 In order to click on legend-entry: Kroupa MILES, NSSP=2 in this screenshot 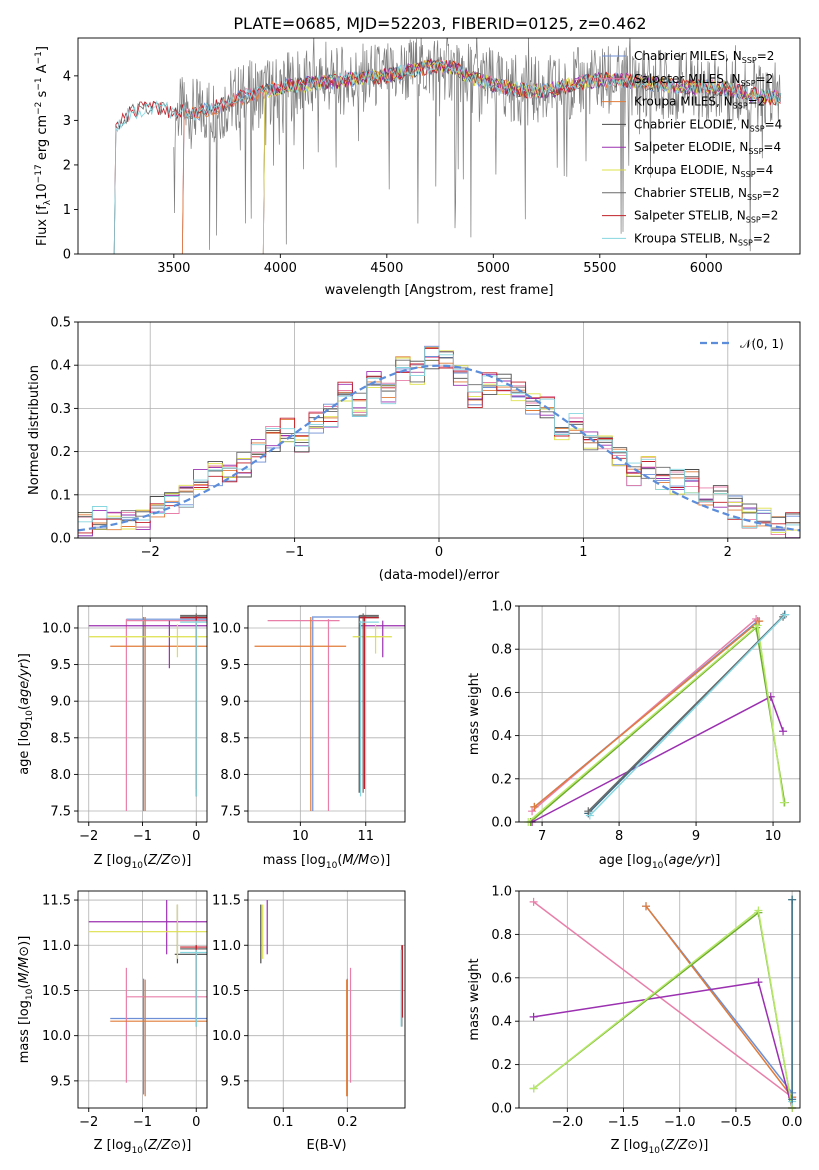, I will do `click(699, 103)`.